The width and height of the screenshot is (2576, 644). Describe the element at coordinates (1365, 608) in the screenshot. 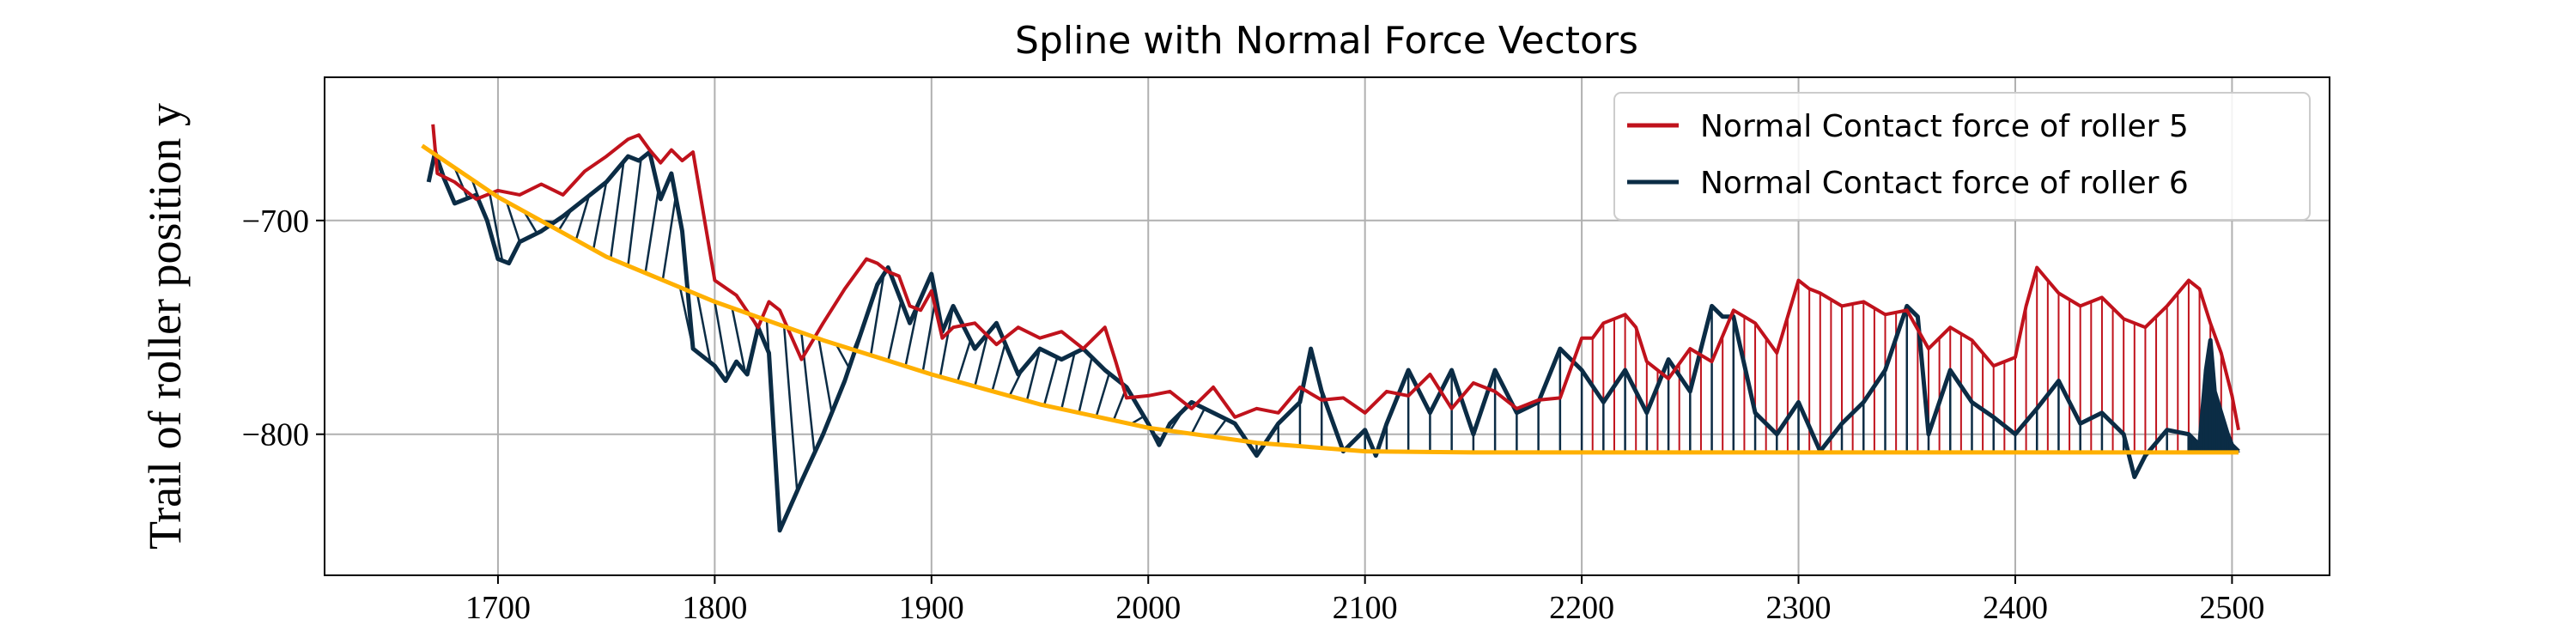

I see `x-tick-label: 2100` at that location.